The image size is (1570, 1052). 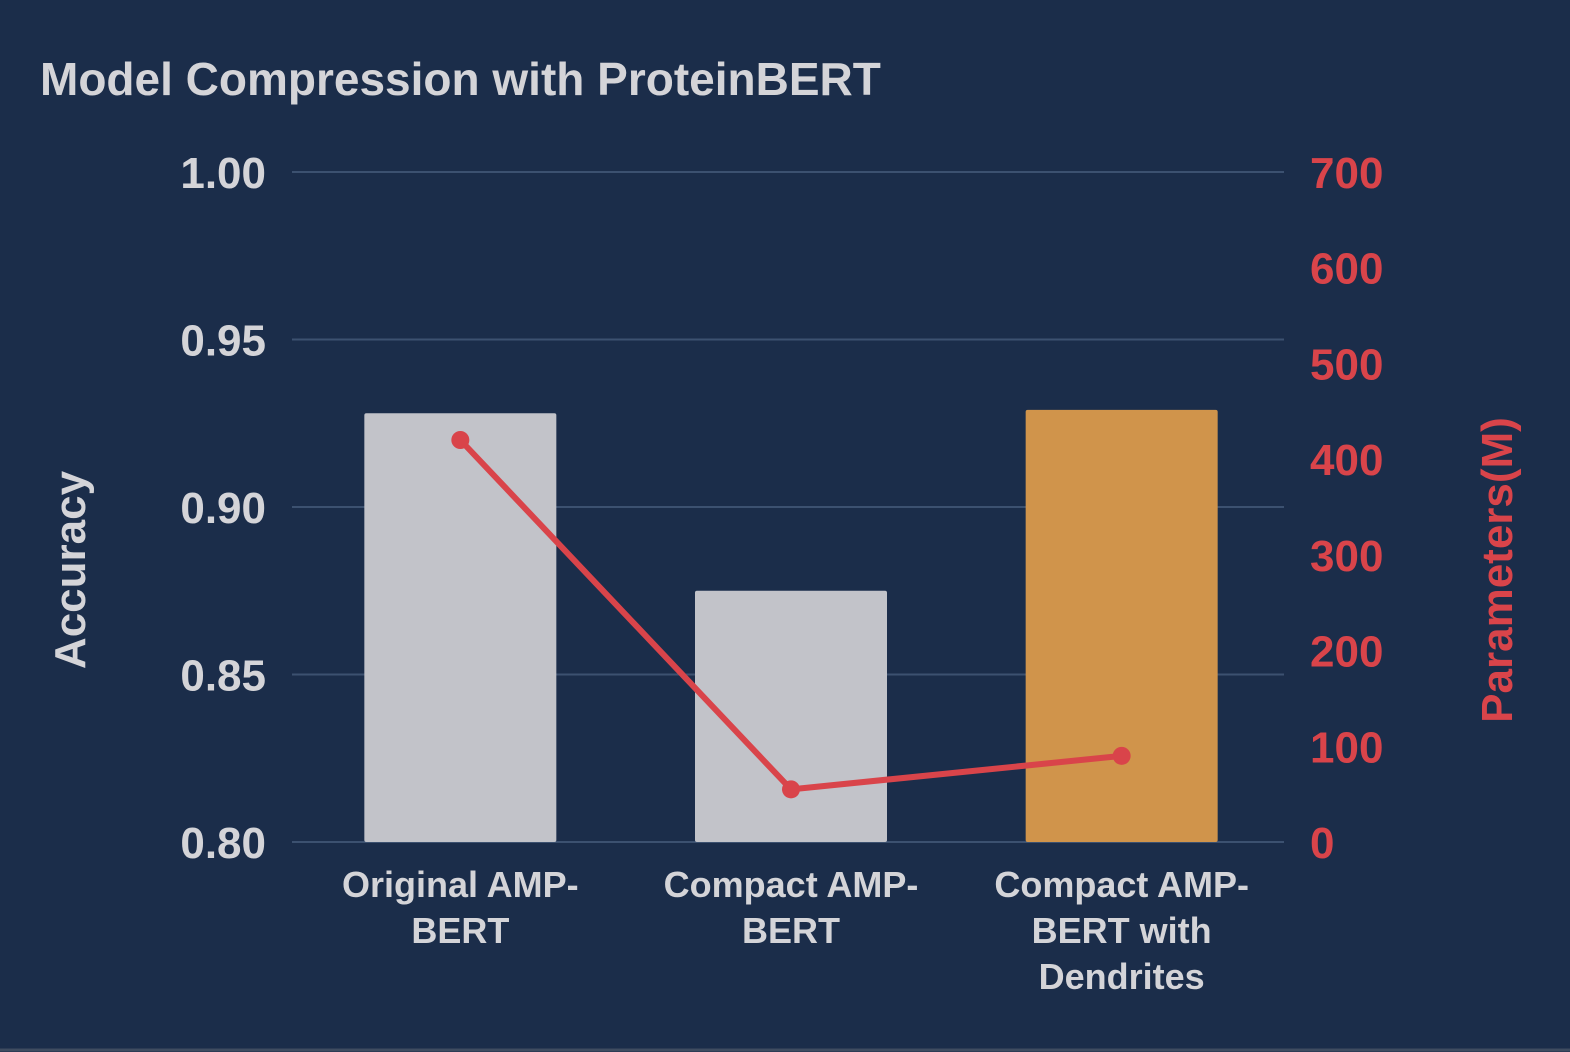 I want to click on category-label: Dendrites, so click(x=1122, y=976).